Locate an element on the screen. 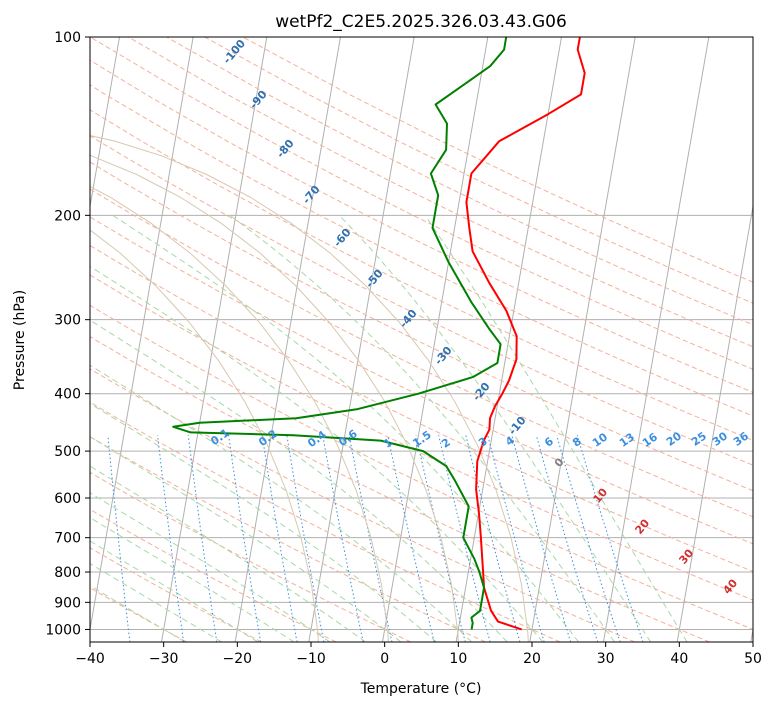 This screenshot has height=708, width=775. chart-title: wetPf2_C2E5.2025.326.03.43.G06 is located at coordinates (421, 22).